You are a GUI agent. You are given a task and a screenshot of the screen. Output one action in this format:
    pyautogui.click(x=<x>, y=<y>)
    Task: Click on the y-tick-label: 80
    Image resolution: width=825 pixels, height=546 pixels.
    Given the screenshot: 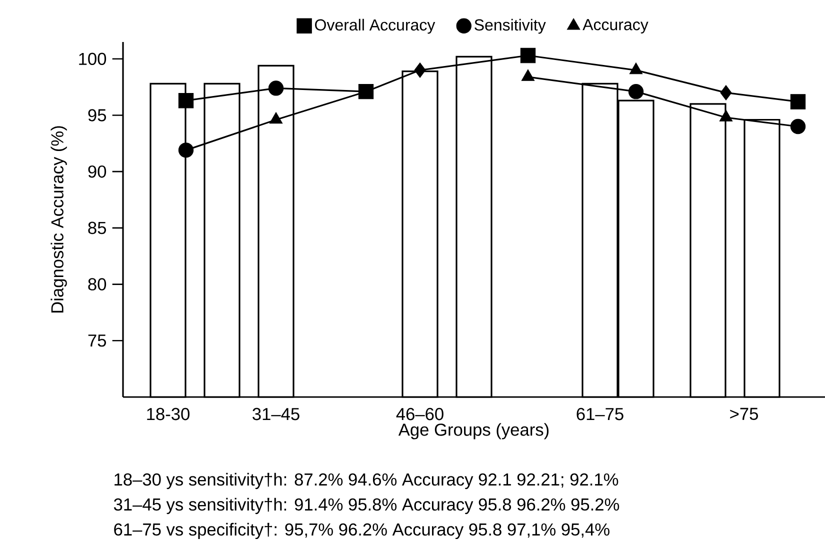 What is the action you would take?
    pyautogui.click(x=97, y=284)
    